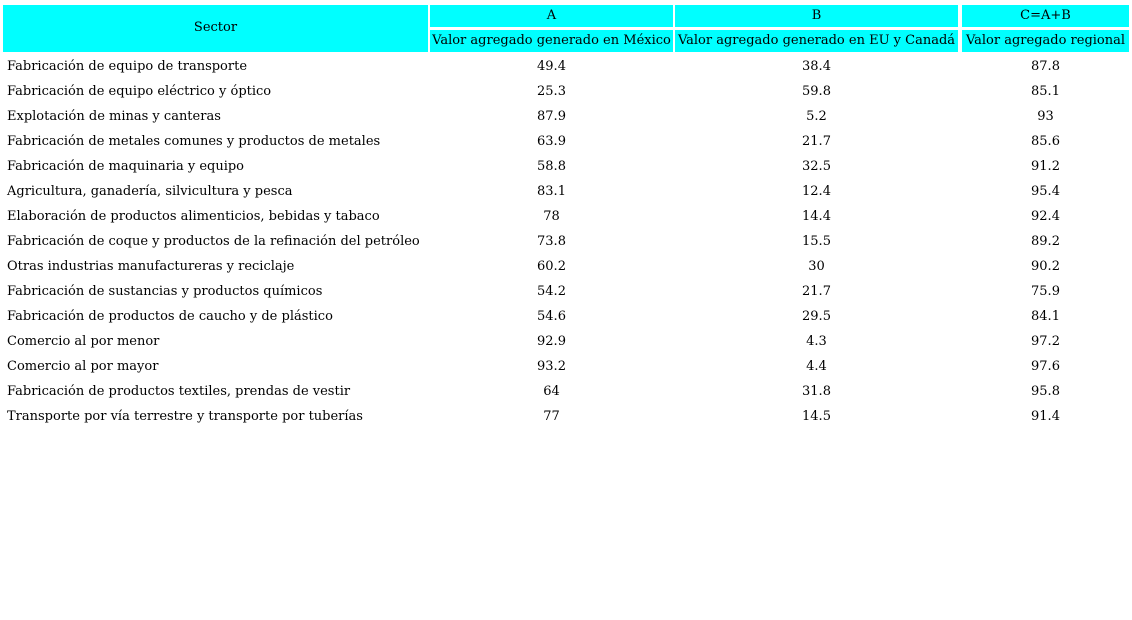 The width and height of the screenshot is (1132, 620). What do you see at coordinates (551, 416) in the screenshot?
I see `value-cell: 77` at bounding box center [551, 416].